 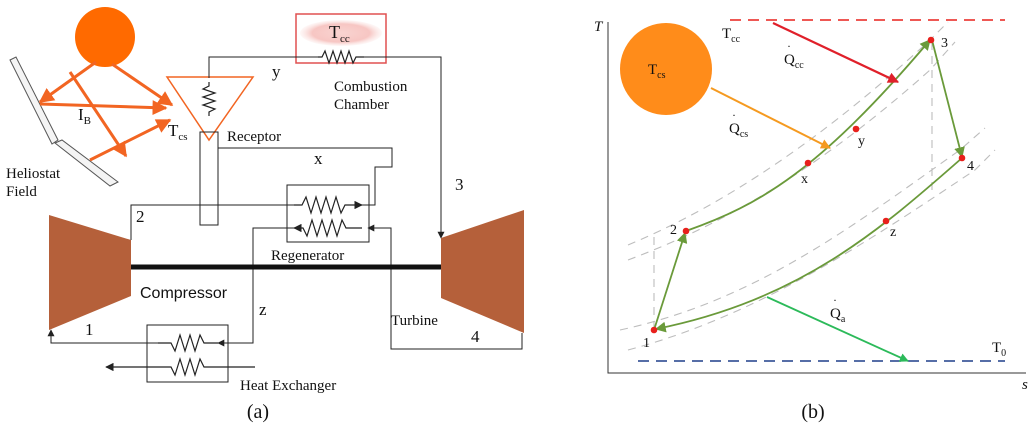 I want to click on t0-ref-label: T0, so click(x=999, y=349).